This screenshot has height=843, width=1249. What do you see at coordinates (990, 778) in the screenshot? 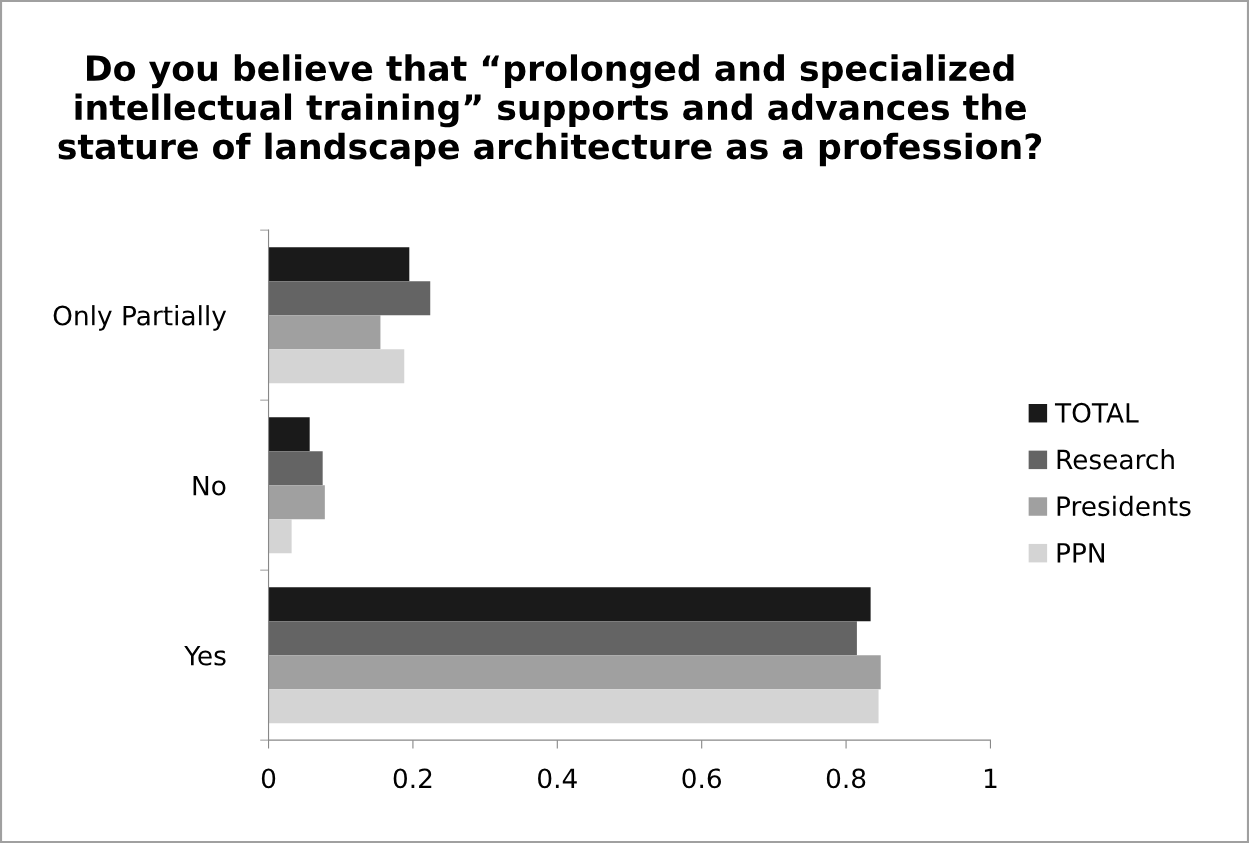
I see `x-tick-label: 1` at bounding box center [990, 778].